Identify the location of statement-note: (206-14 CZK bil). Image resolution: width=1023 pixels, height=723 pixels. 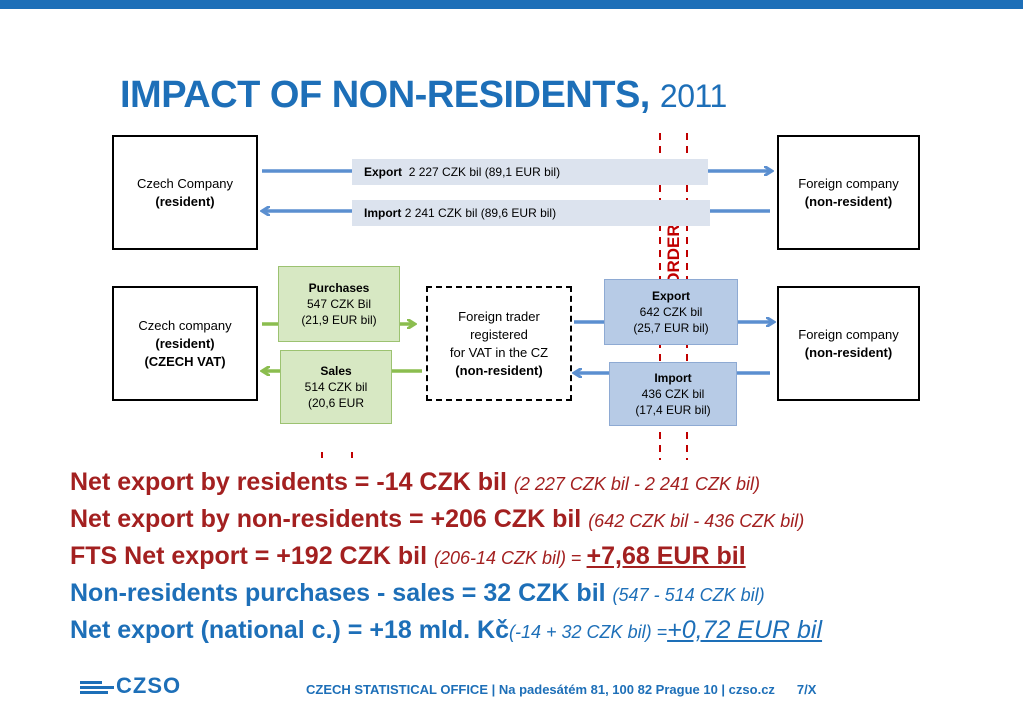
(500, 558).